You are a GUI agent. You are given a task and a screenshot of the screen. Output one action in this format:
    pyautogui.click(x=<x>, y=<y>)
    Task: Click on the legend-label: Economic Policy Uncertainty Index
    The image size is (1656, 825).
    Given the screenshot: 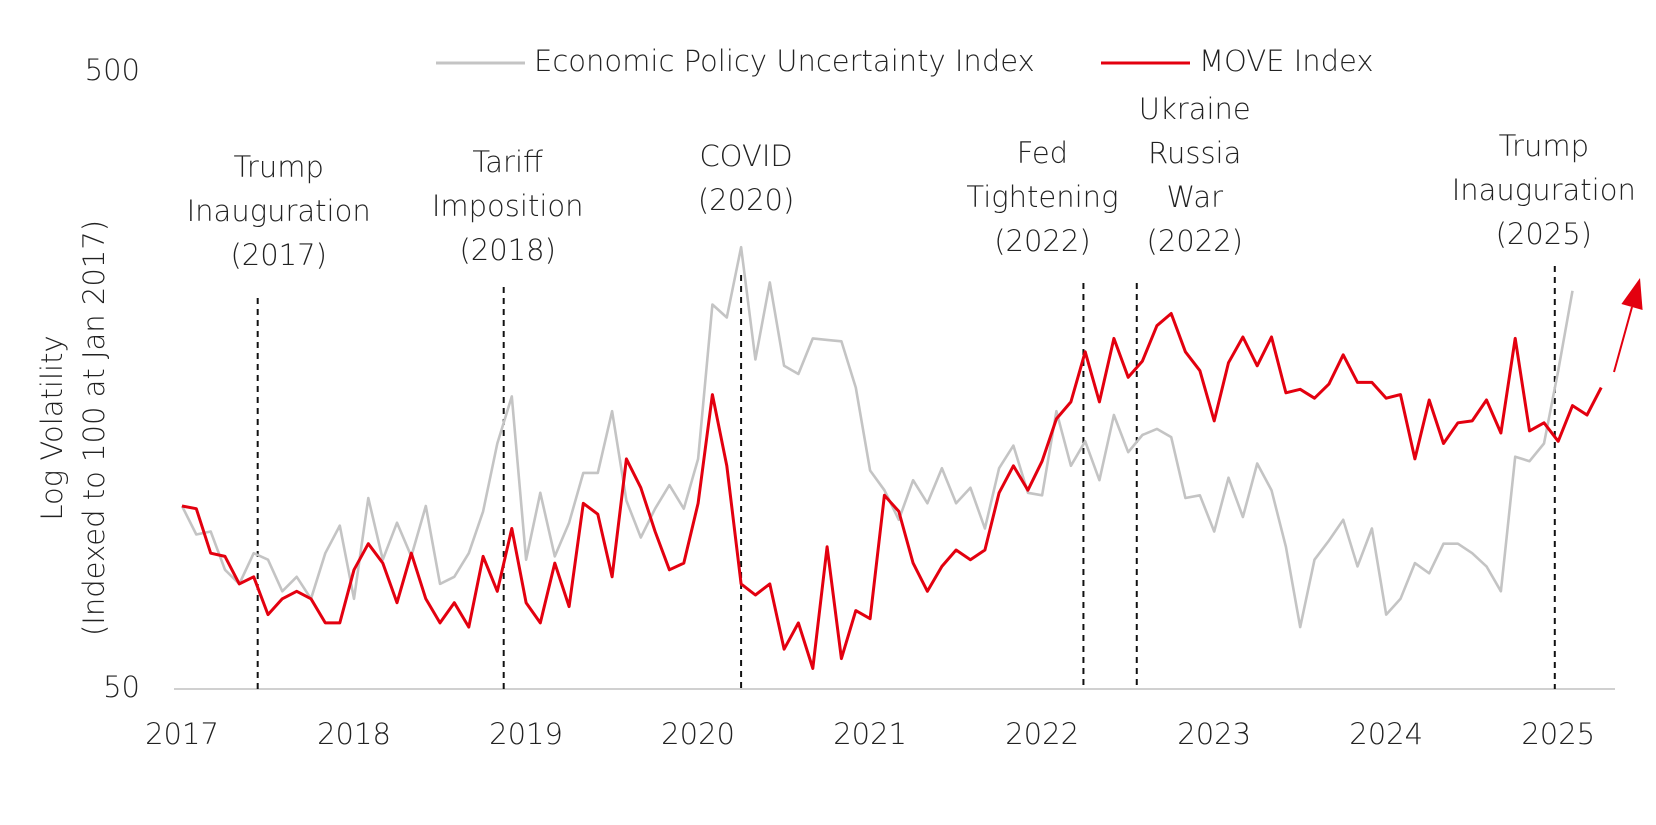 What is the action you would take?
    pyautogui.click(x=784, y=61)
    